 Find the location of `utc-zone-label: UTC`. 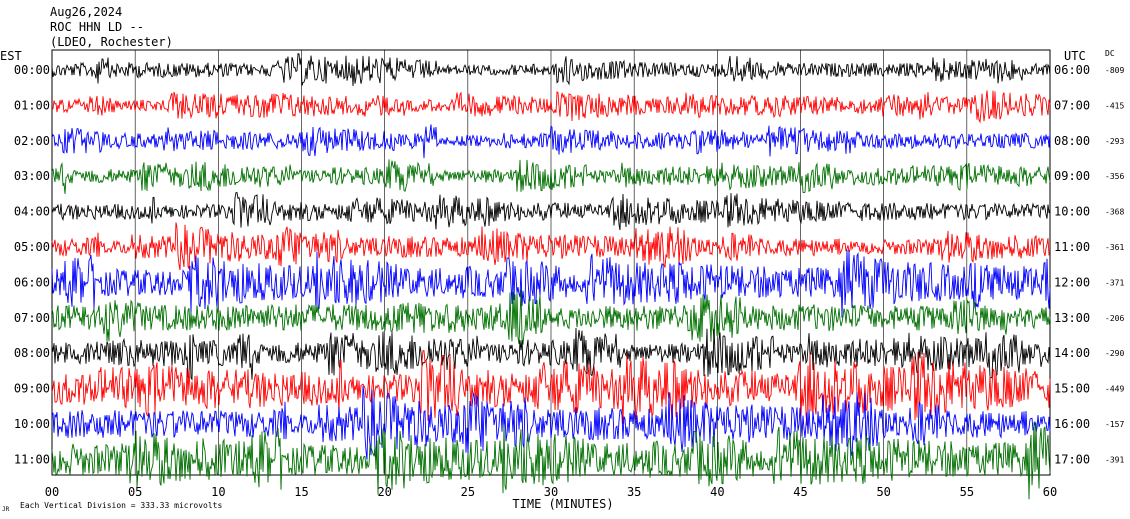

utc-zone-label: UTC is located at coordinates (1075, 56).